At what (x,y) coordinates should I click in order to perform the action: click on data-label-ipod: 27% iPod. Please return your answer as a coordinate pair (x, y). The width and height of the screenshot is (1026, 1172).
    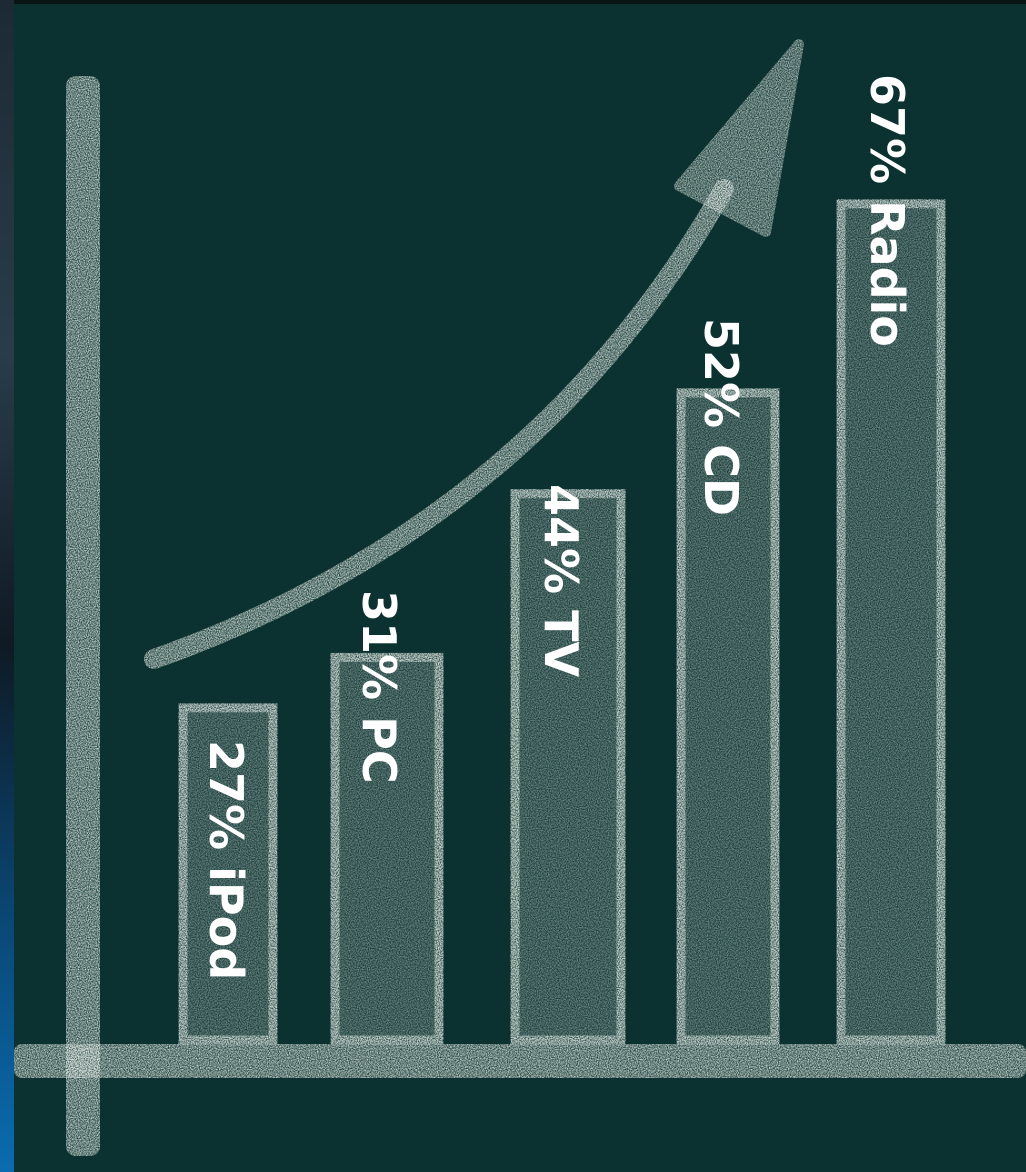
    Looking at the image, I should click on (226, 860).